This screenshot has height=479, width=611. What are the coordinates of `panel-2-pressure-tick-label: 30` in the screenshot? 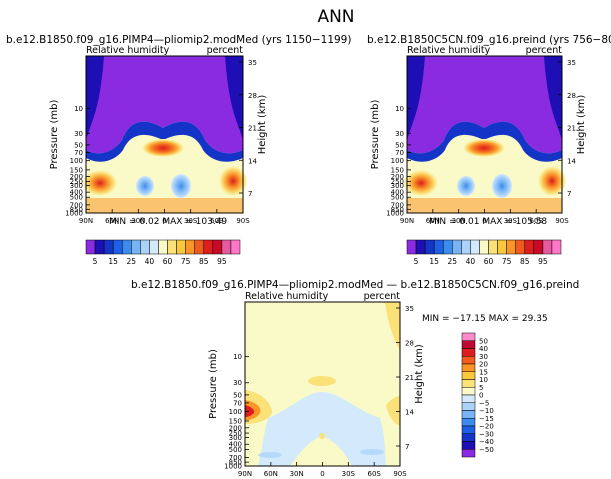 It's located at (399, 134).